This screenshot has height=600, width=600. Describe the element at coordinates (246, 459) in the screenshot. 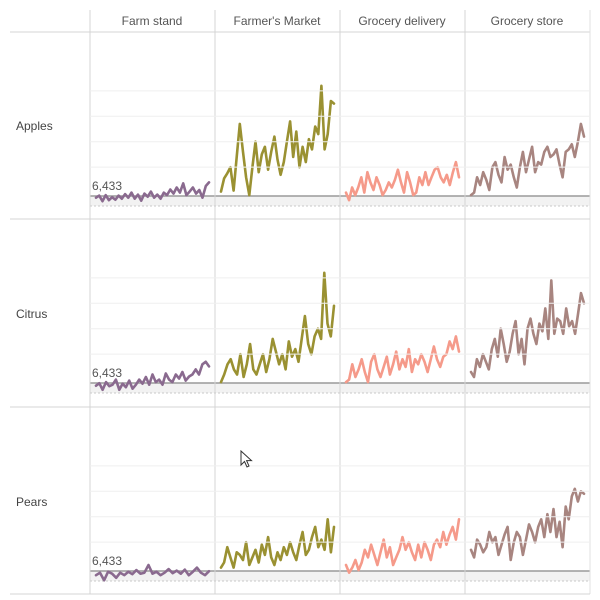

I see `mouse-pointer-icon` at that location.